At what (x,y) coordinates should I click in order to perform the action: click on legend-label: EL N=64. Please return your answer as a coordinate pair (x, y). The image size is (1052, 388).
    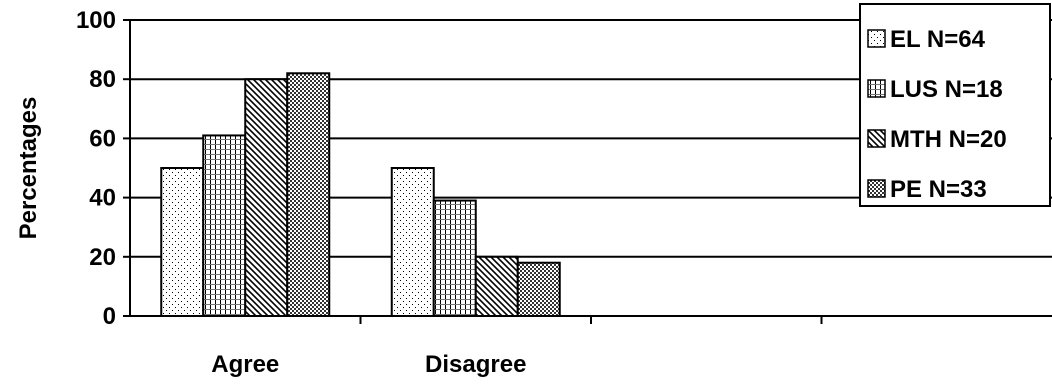
    Looking at the image, I should click on (938, 39).